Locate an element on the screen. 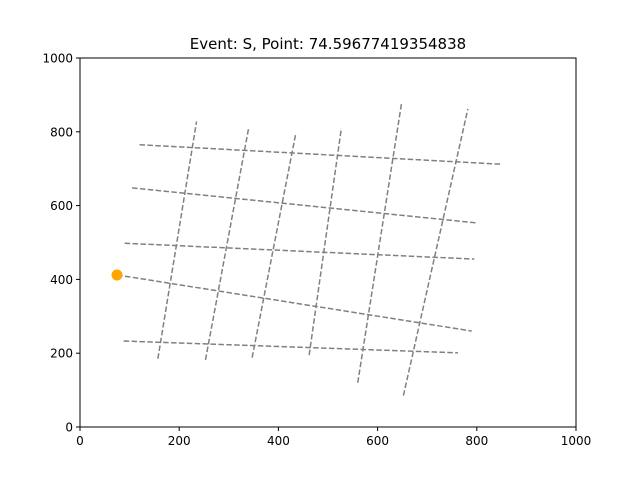 Image resolution: width=640 pixels, height=484 pixels. y-axis-ticks: 0 200 400 600 800 1000 is located at coordinates (61, 243).